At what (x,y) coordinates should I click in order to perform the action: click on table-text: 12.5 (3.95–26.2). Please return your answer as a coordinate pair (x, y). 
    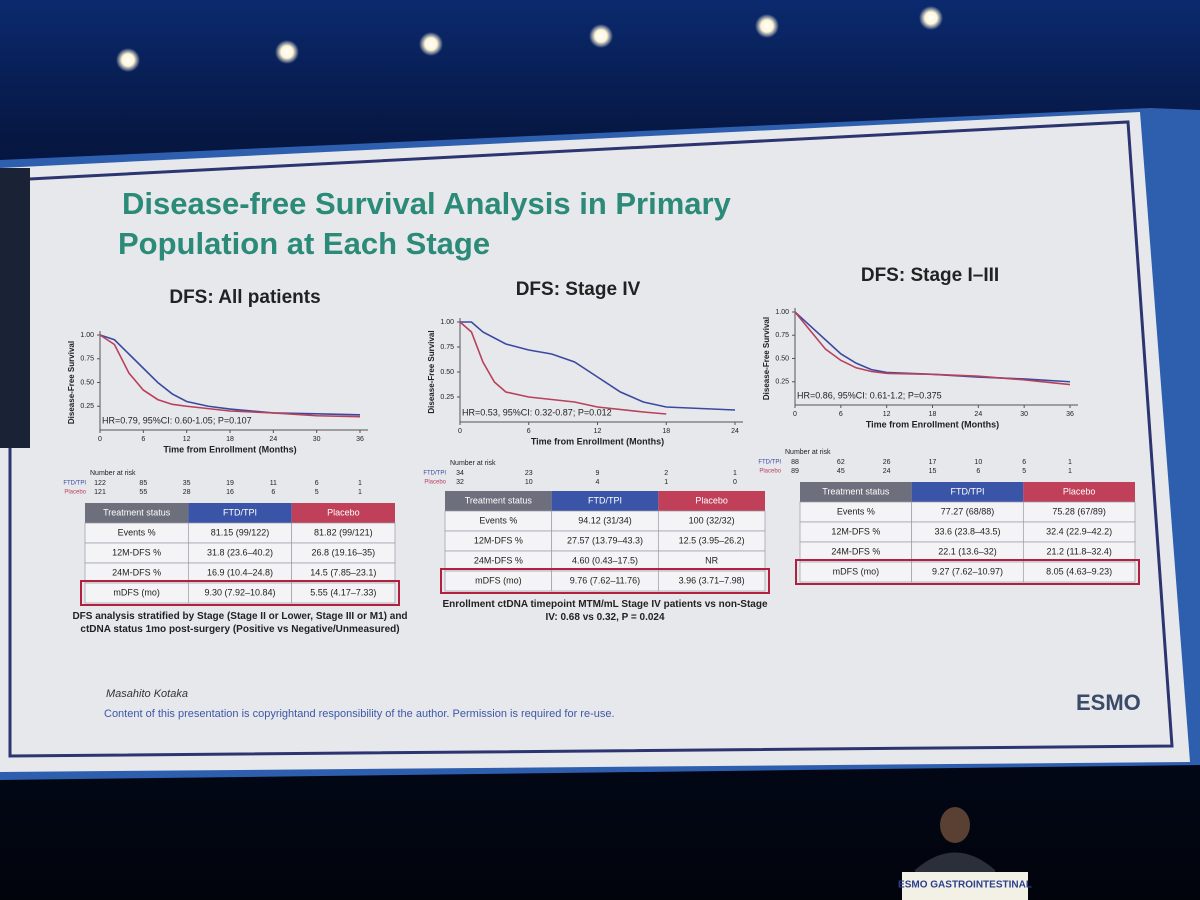
    Looking at the image, I should click on (712, 540).